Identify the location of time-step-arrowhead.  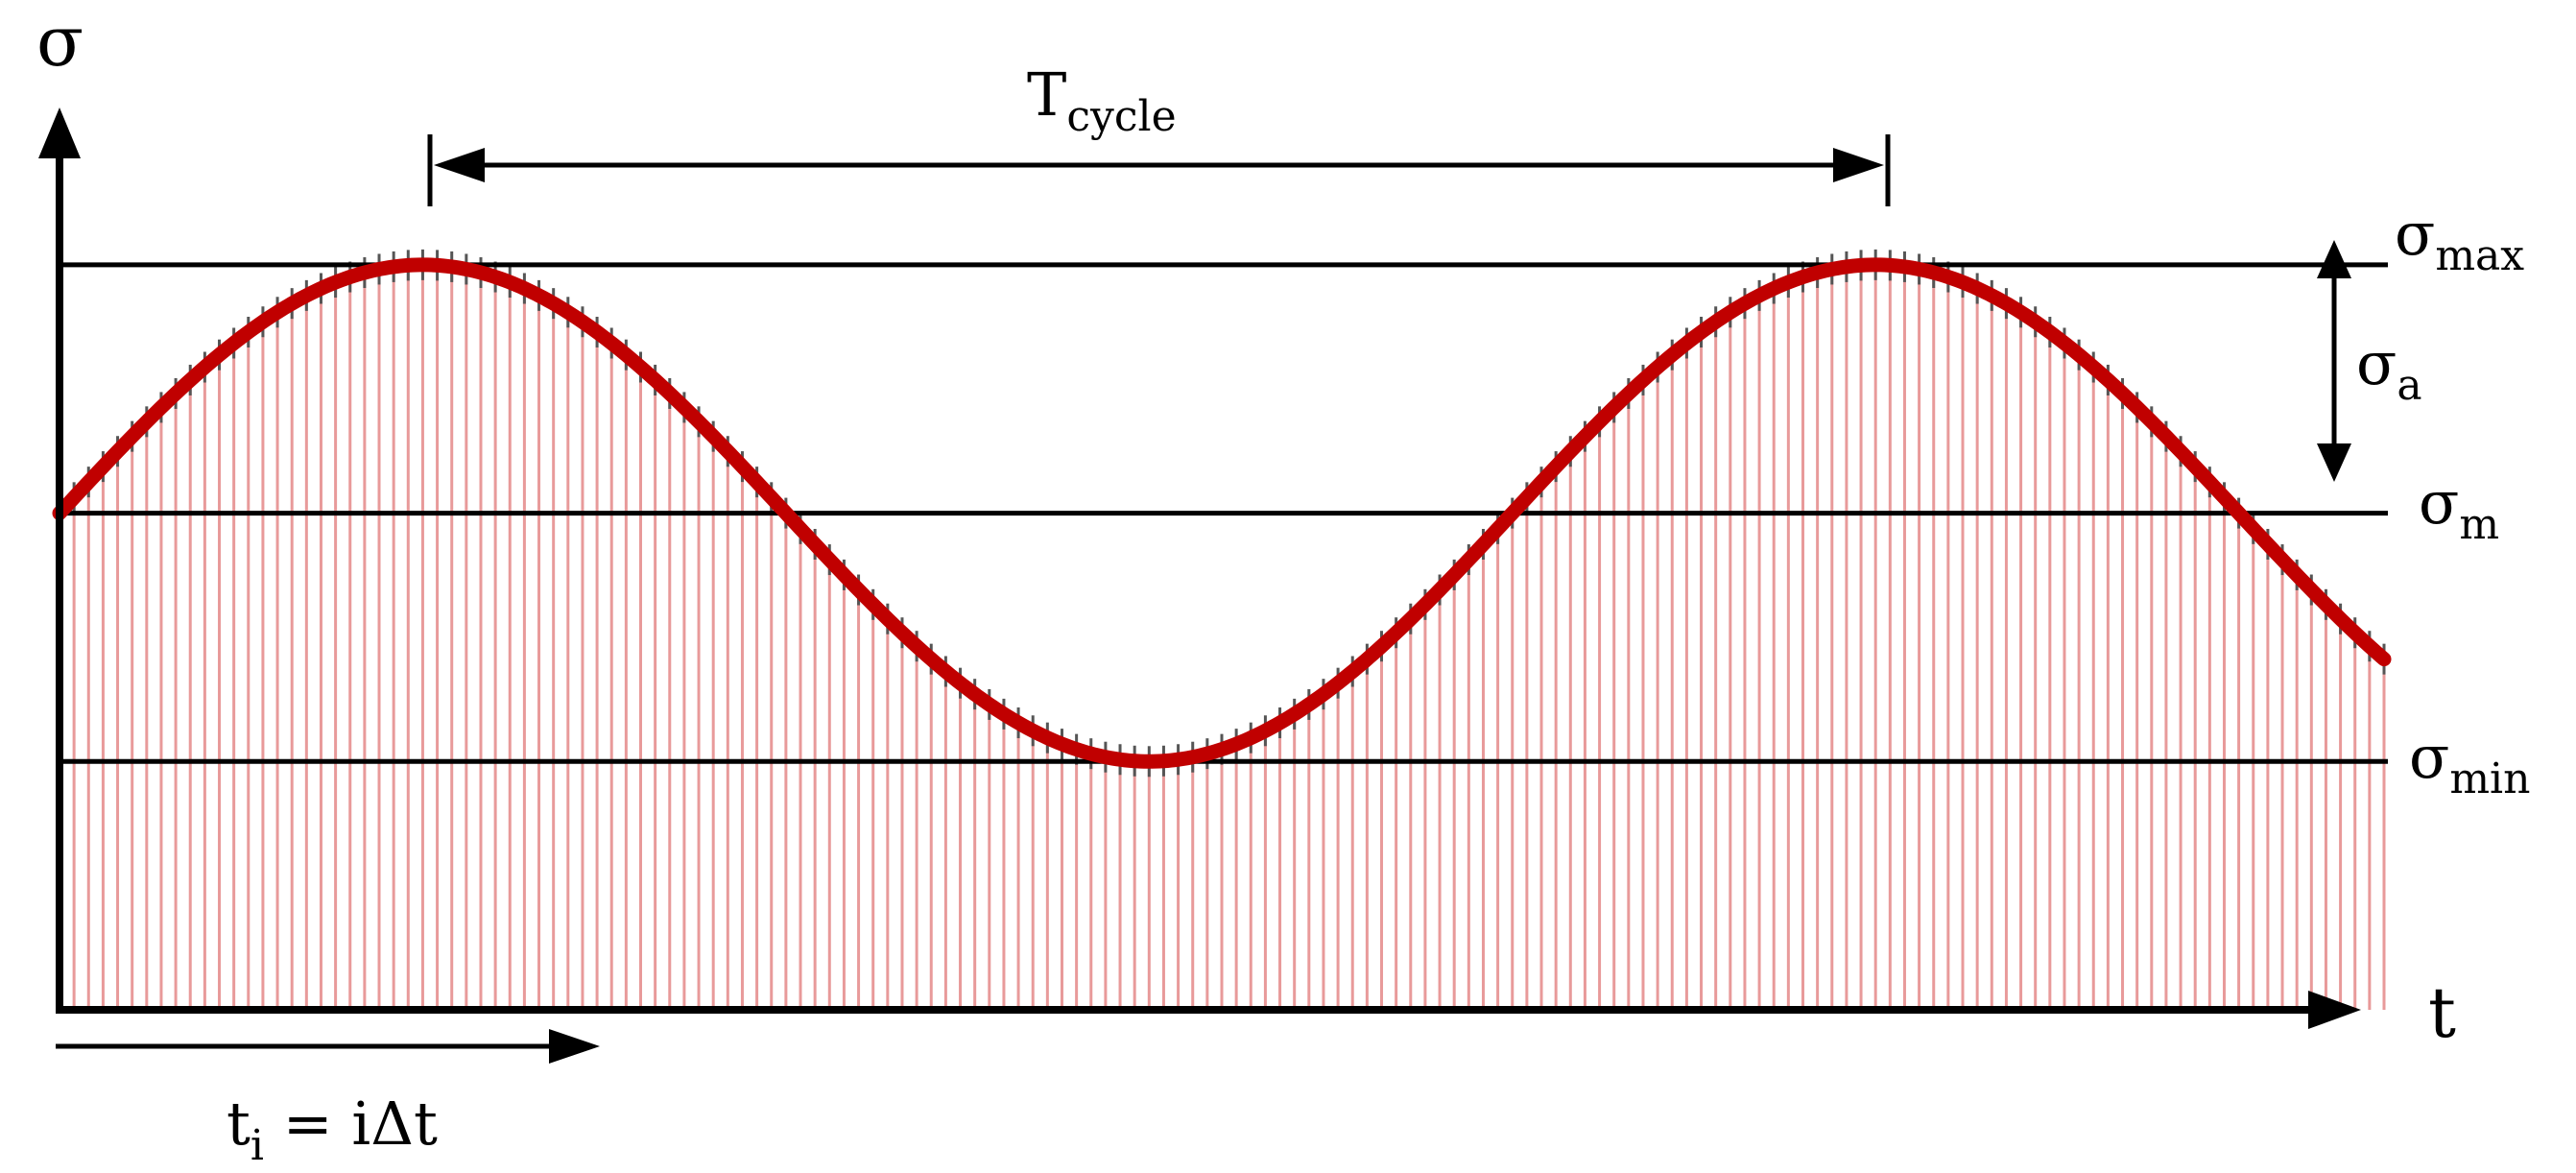
(574, 1046).